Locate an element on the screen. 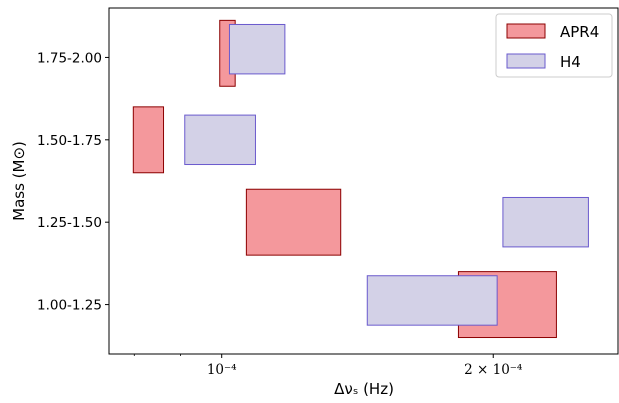 Image resolution: width=619 pixels, height=403 pixels. x-axis-label: Δνₛ (Hz) is located at coordinates (364, 389).